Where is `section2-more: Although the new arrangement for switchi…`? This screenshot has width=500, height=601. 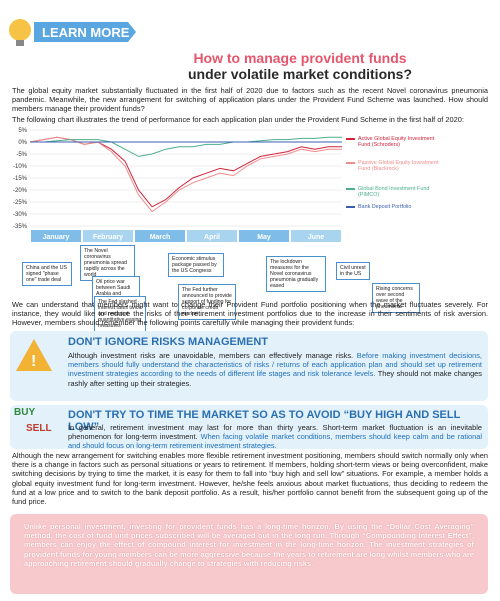 section2-more: Although the new arrangement for switchi… is located at coordinates (250, 479).